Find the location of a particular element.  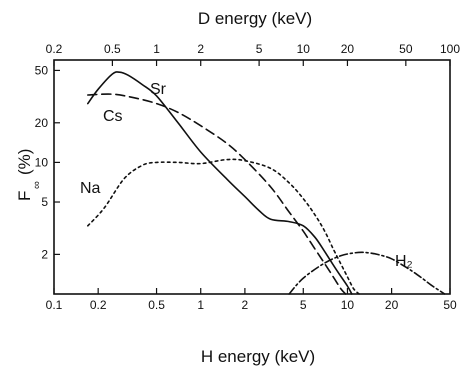

x-top-tick-label: 0.2 is located at coordinates (54, 49).